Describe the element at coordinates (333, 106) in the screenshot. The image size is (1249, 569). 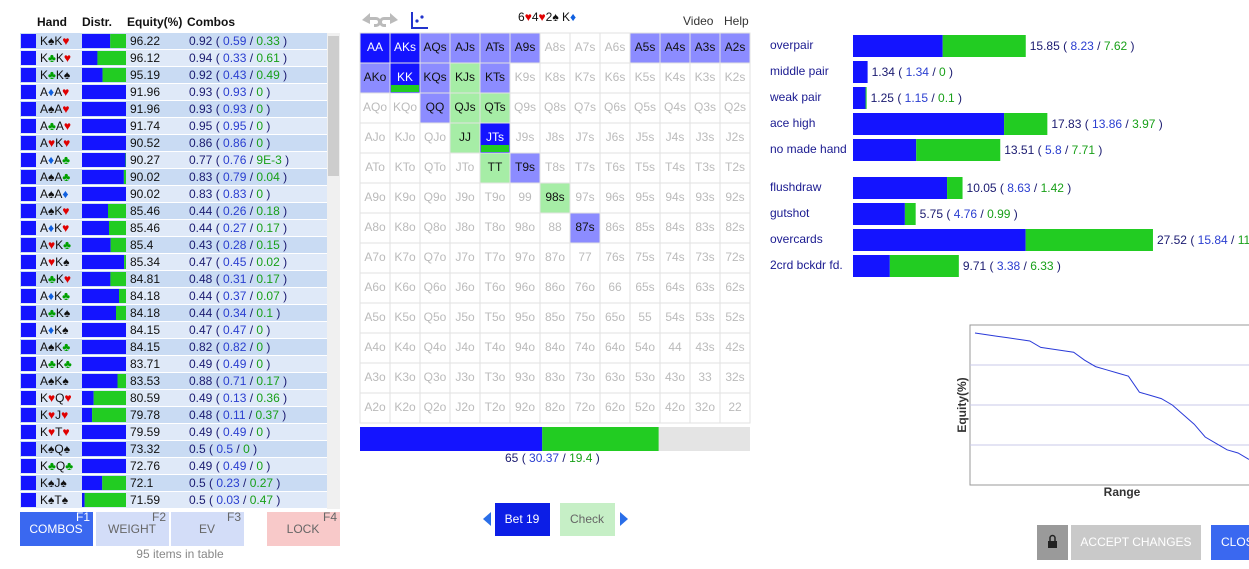
I see `scroll-thumb` at that location.